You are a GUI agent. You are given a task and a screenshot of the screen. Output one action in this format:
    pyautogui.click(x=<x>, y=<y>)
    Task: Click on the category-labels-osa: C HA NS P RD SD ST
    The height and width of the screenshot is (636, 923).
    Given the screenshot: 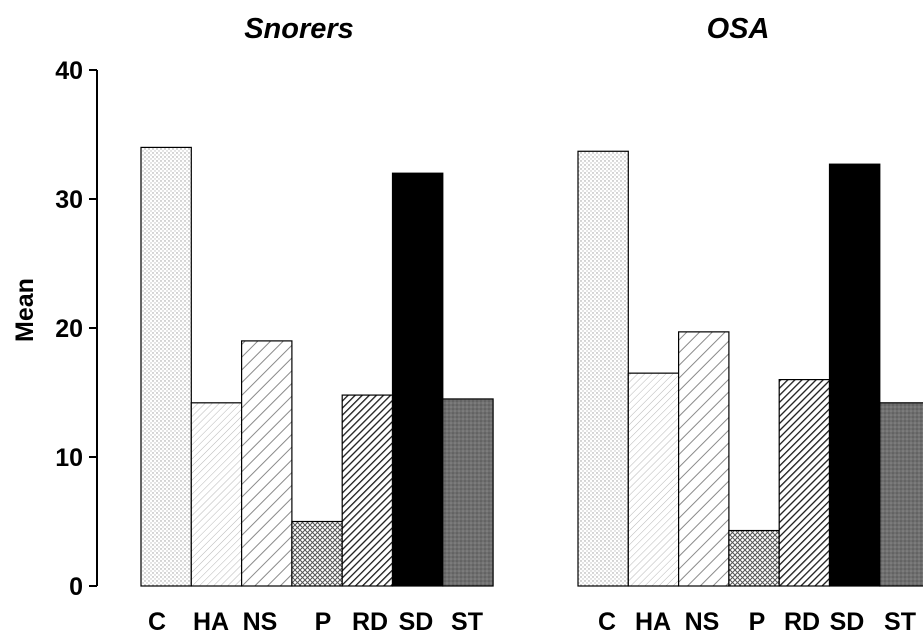 What is the action you would take?
    pyautogui.click(x=757, y=622)
    